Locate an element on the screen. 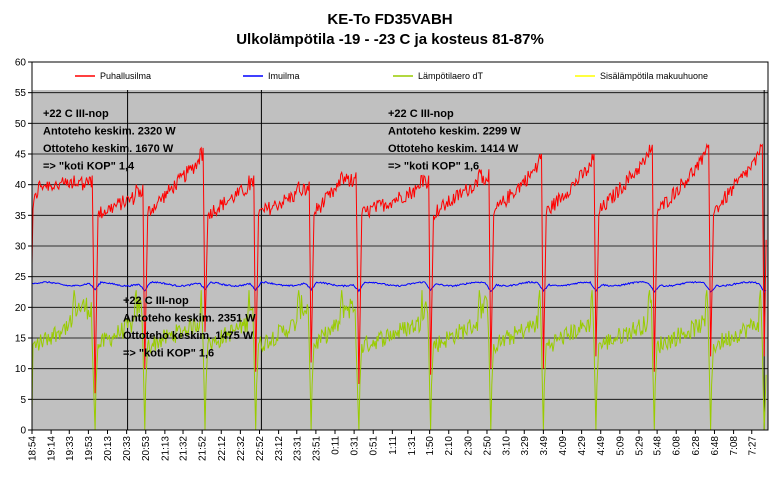 The image size is (778, 478). x-tick-label: 5:48 is located at coordinates (658, 446).